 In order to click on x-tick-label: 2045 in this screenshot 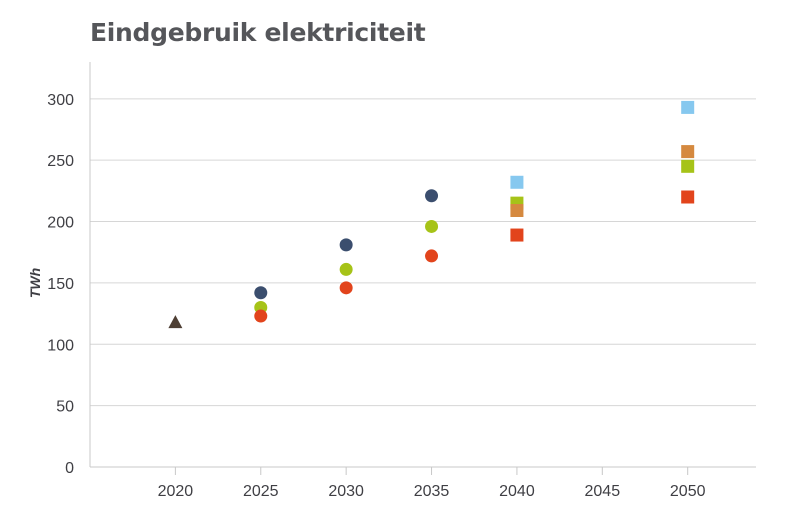, I will do `click(603, 491)`.